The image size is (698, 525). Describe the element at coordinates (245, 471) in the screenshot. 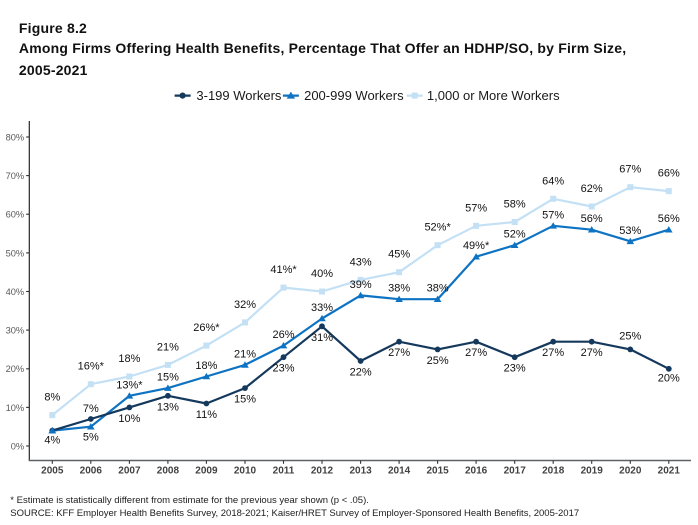

I see `svg-text: 2010` at that location.